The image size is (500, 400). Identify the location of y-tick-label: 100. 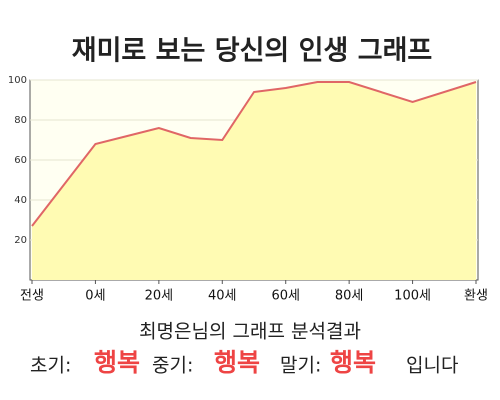
(17, 80).